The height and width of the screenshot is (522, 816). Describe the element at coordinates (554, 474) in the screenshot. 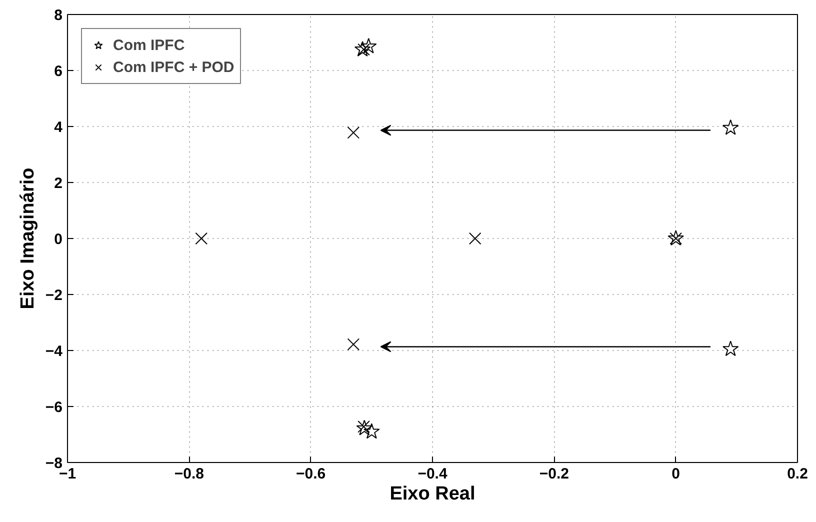

I see `x-tick-label: −0.2` at that location.